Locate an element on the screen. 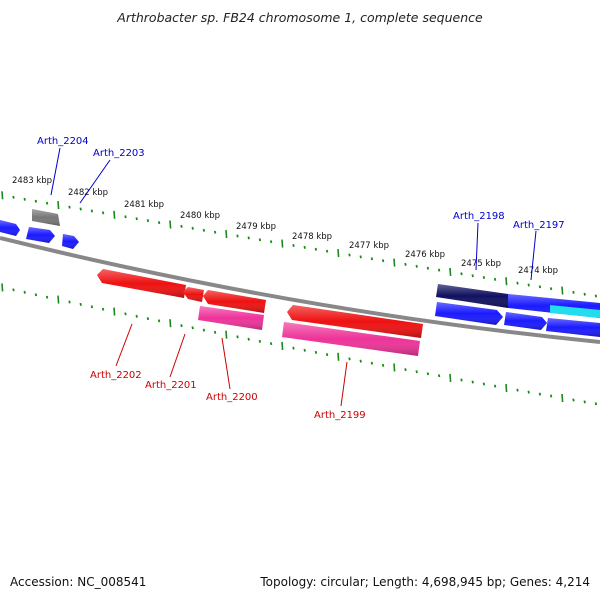 The image size is (600, 600). gene-label-arth-2202: Arth_2202 is located at coordinates (116, 375).